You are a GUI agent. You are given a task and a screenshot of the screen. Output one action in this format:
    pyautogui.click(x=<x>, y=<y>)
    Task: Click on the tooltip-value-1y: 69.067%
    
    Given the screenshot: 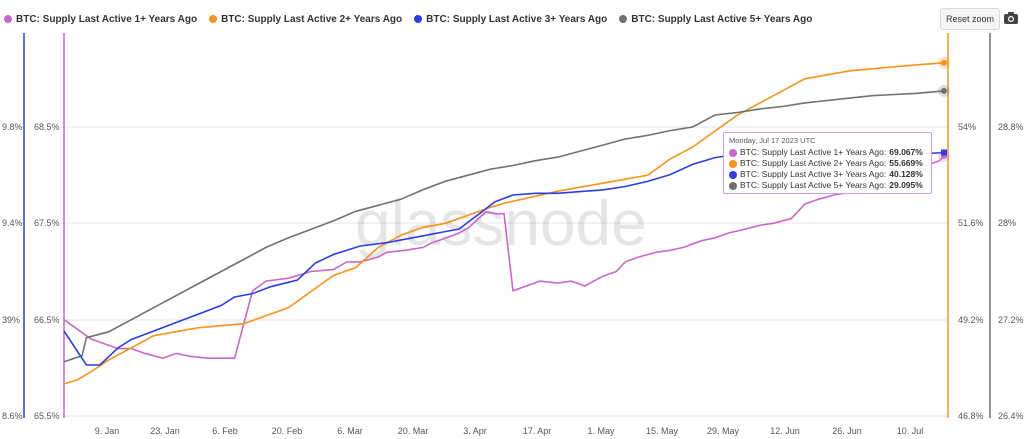 What is the action you would take?
    pyautogui.click(x=906, y=152)
    